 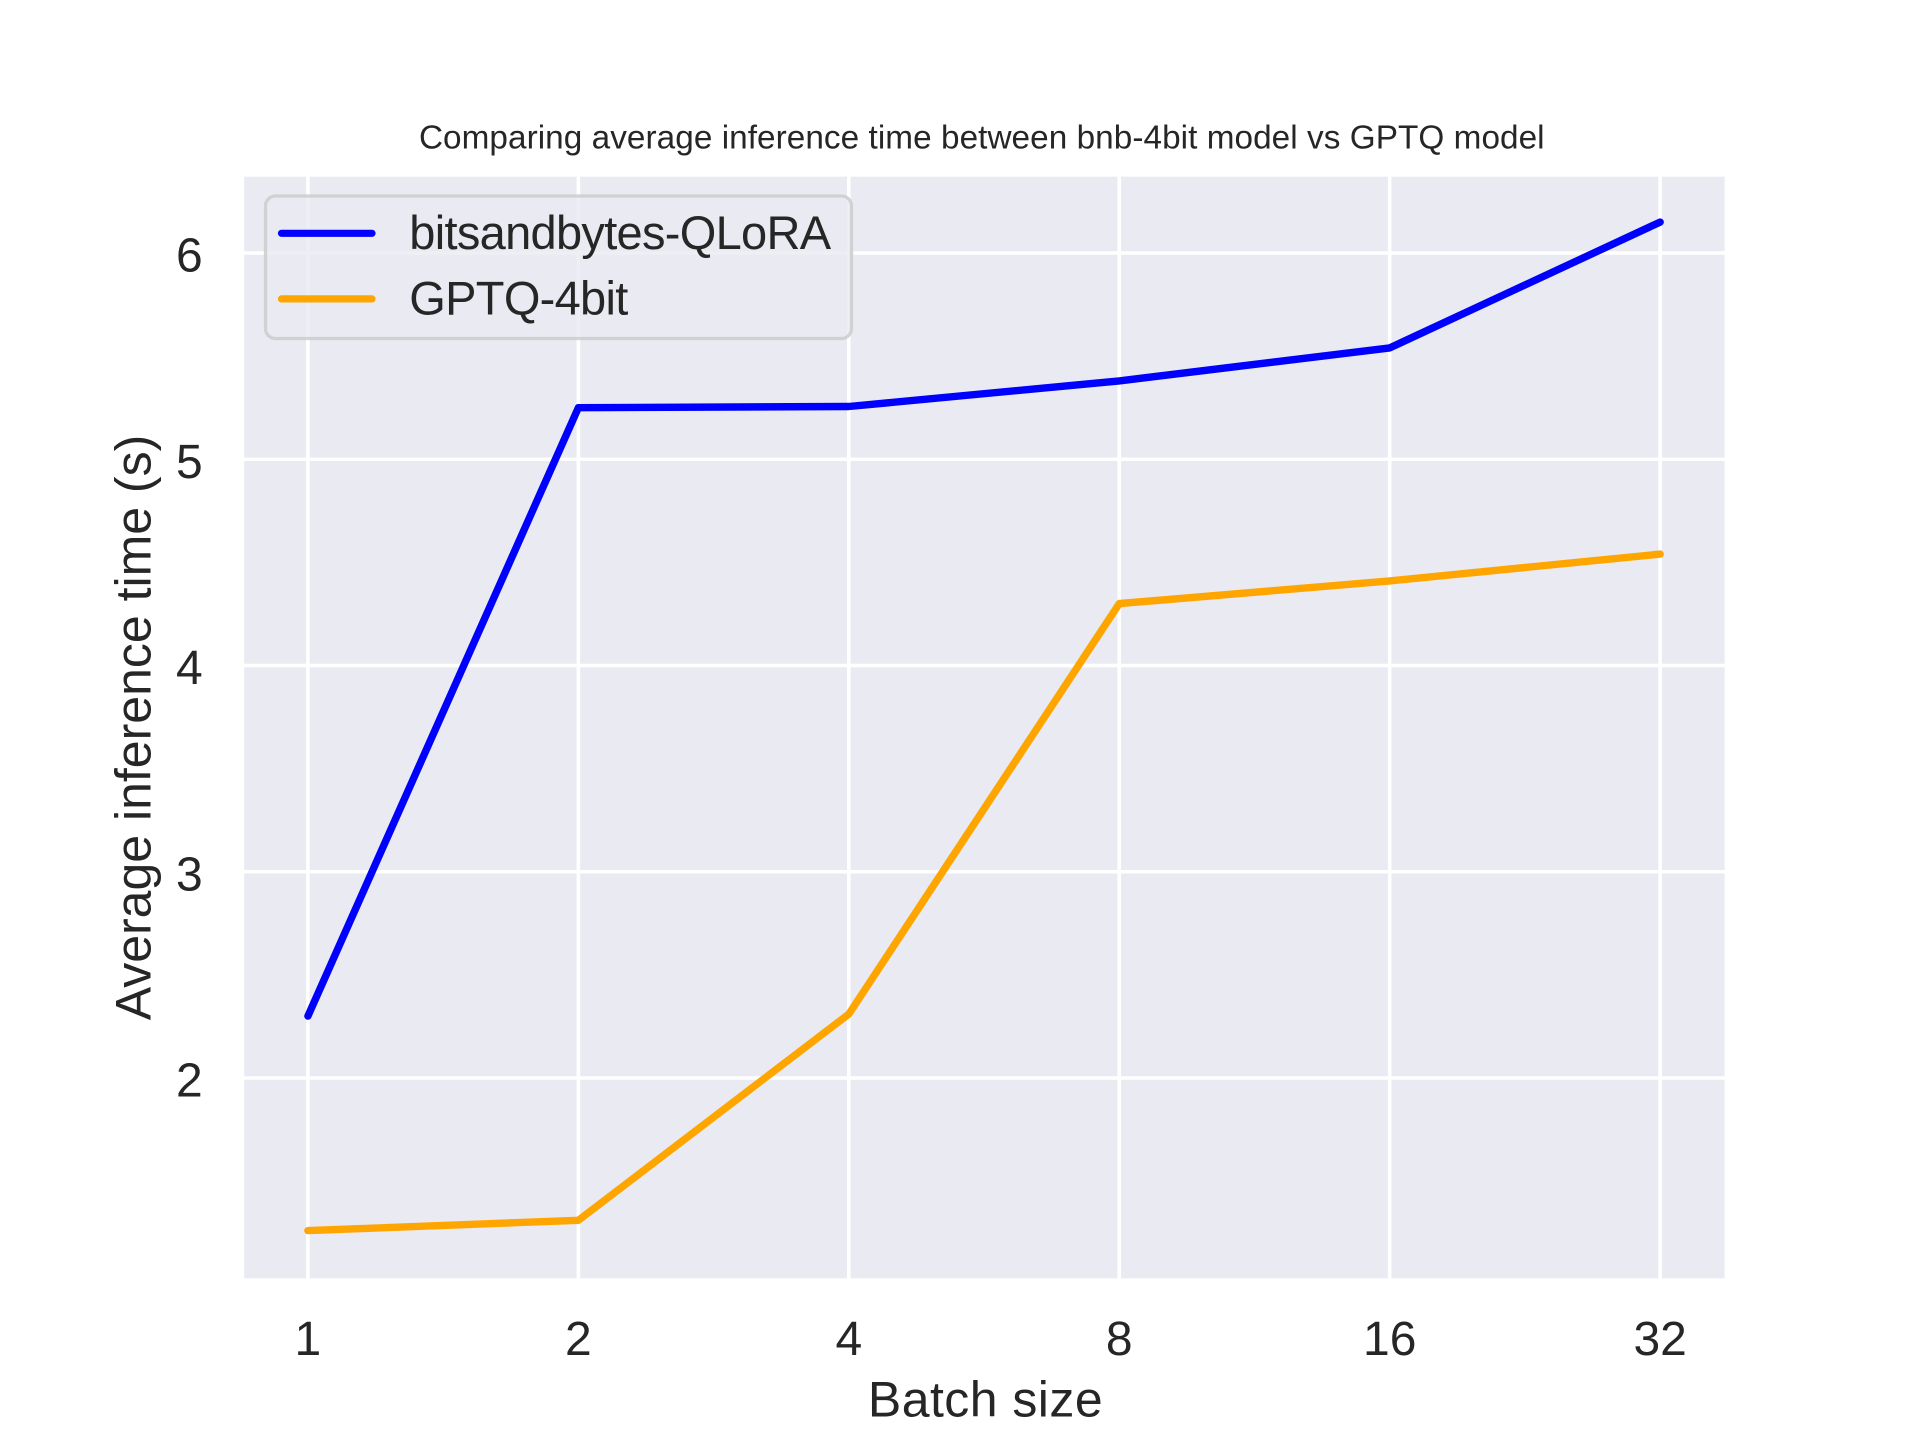 I want to click on svg-text: GPTQ-4bit, so click(x=518, y=298).